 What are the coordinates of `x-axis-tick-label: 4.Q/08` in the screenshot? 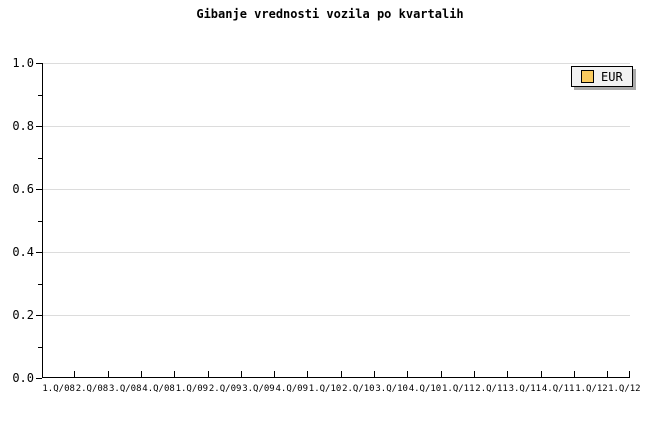 It's located at (158, 389).